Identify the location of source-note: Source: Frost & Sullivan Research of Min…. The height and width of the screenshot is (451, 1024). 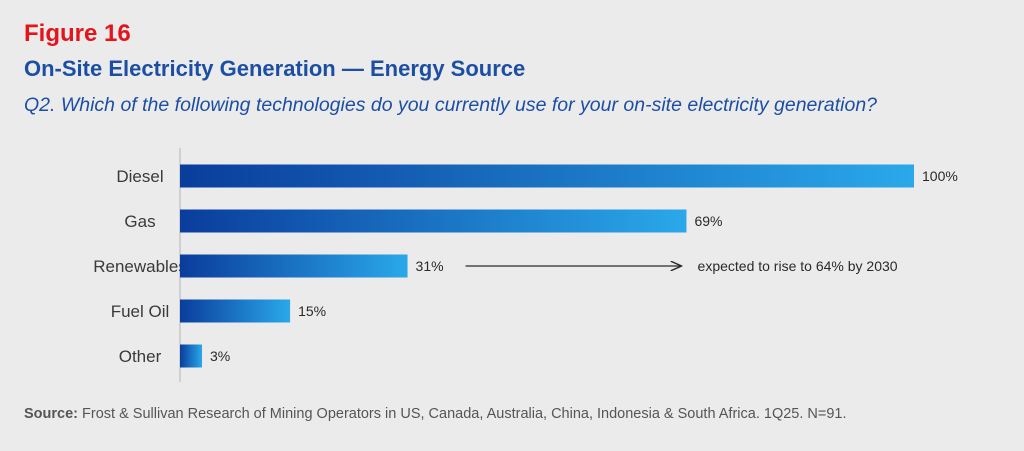
(435, 414).